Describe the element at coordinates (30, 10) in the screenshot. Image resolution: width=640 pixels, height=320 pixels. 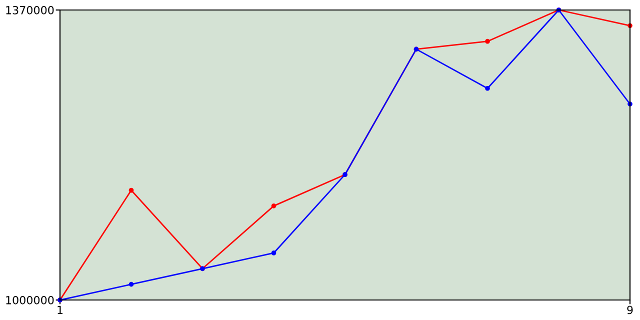
I see `y-tick-label: 1370000` at that location.